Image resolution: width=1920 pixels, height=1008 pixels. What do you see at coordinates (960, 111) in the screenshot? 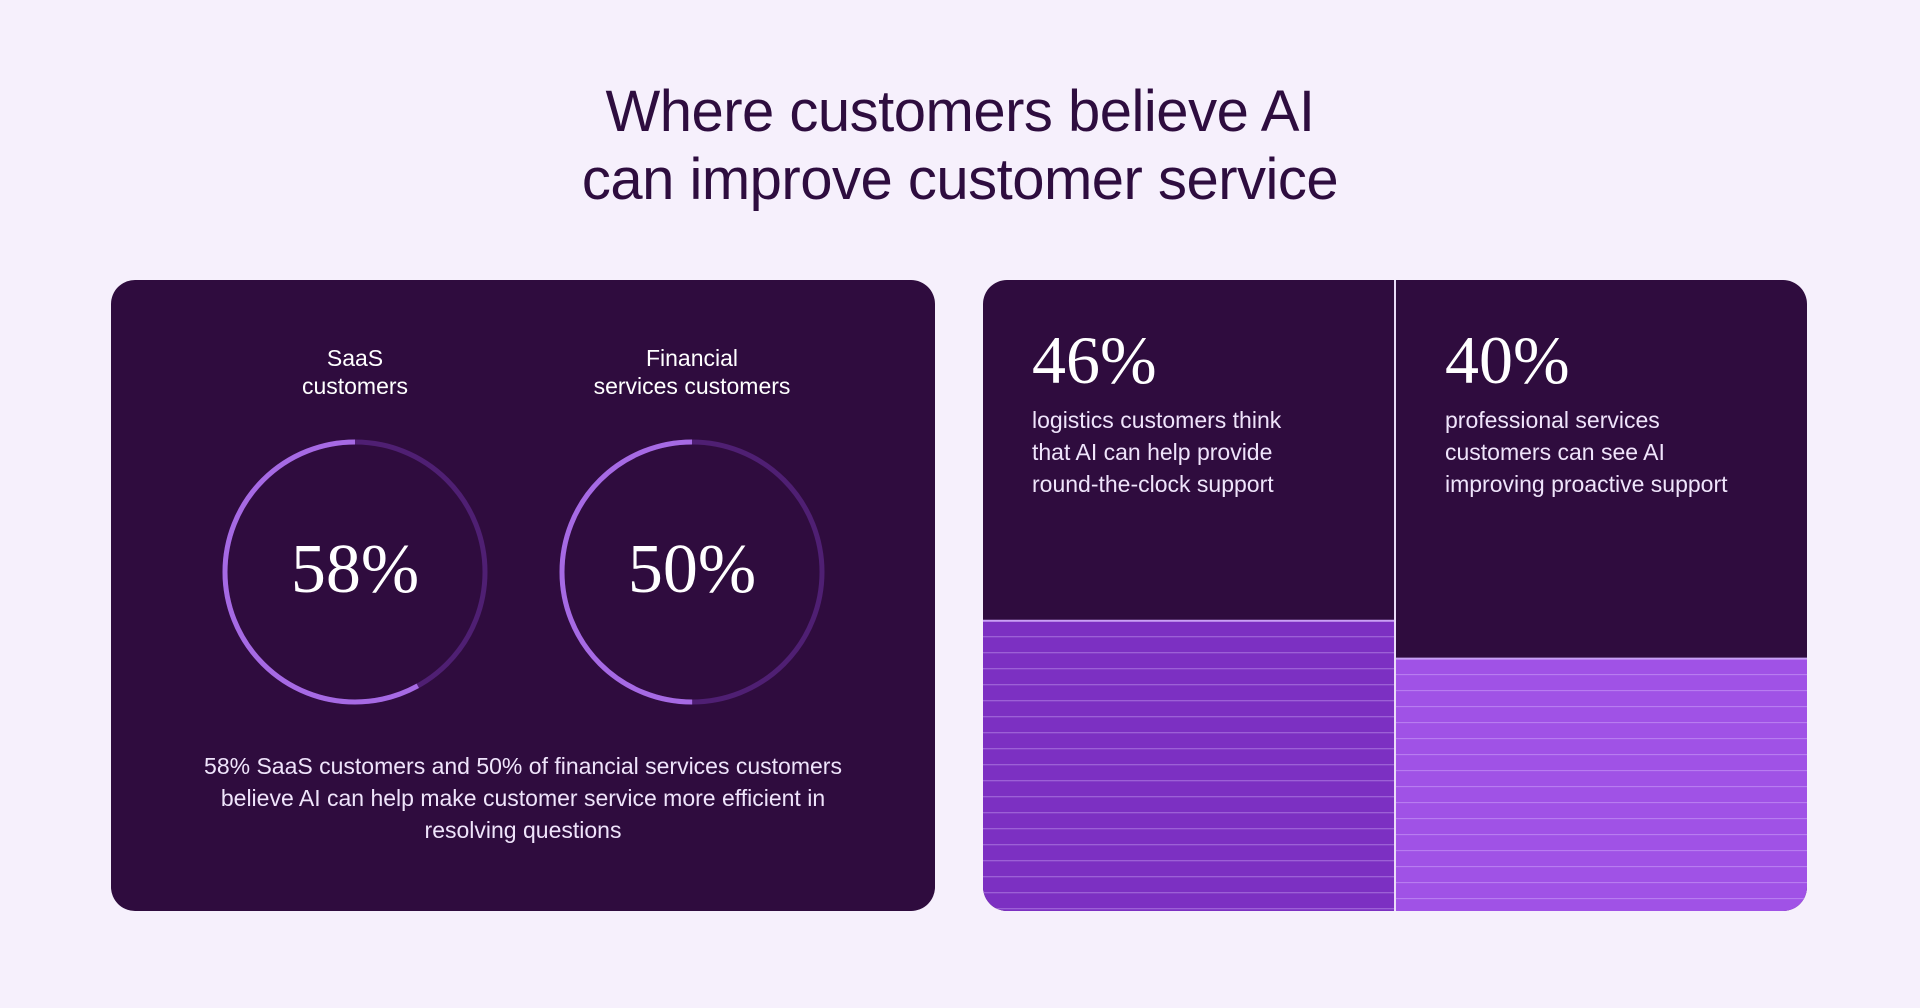
I see `title-line: Where customers believe AI` at bounding box center [960, 111].